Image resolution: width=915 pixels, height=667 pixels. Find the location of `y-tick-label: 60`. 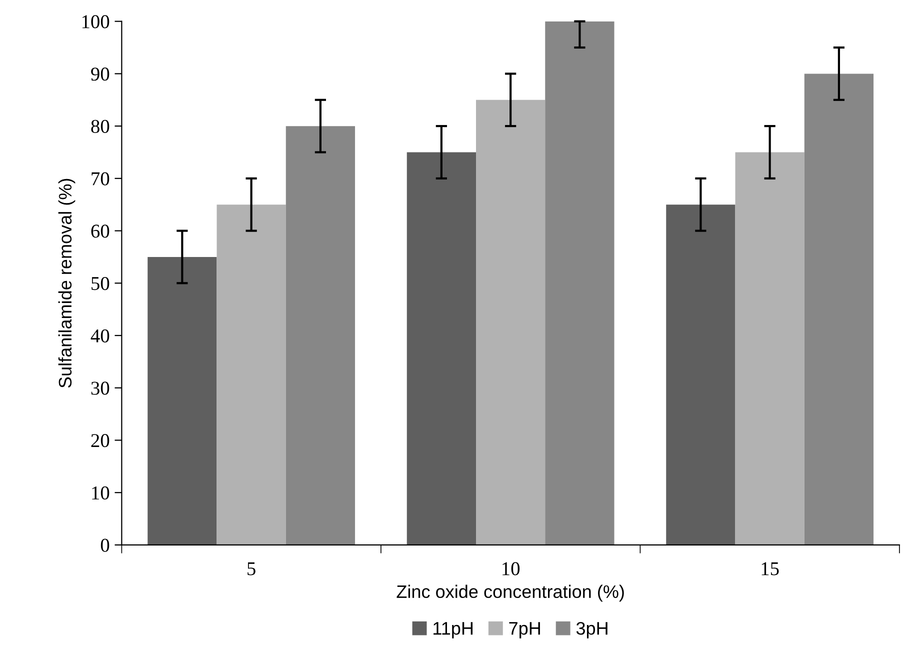

y-tick-label: 60 is located at coordinates (100, 231).